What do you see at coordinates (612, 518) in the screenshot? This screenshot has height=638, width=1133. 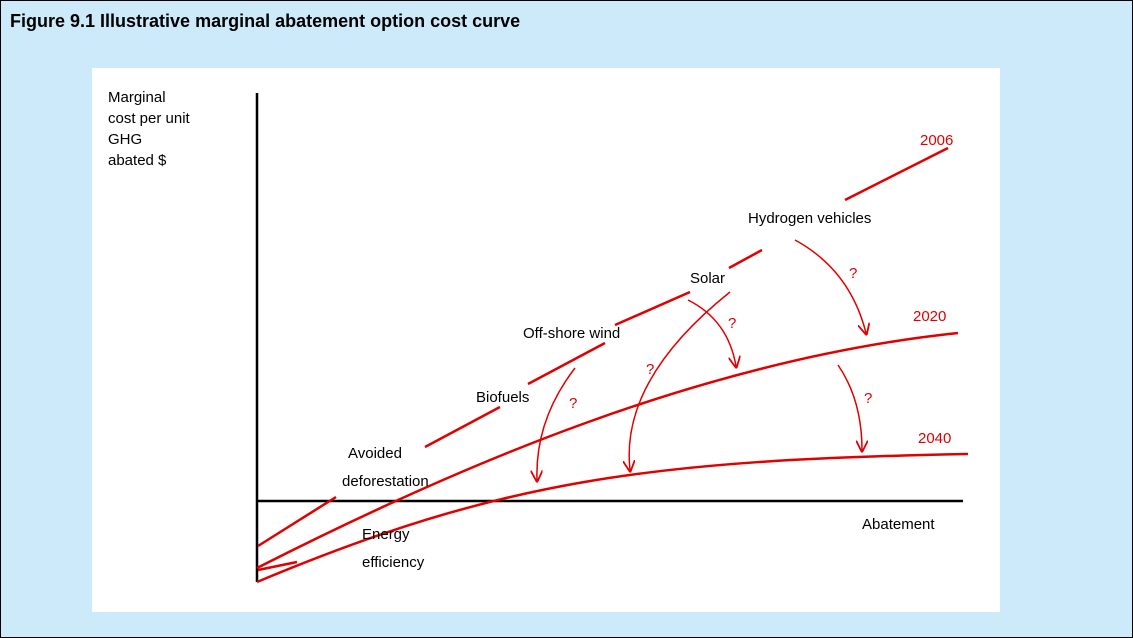 I see `curve-2040` at bounding box center [612, 518].